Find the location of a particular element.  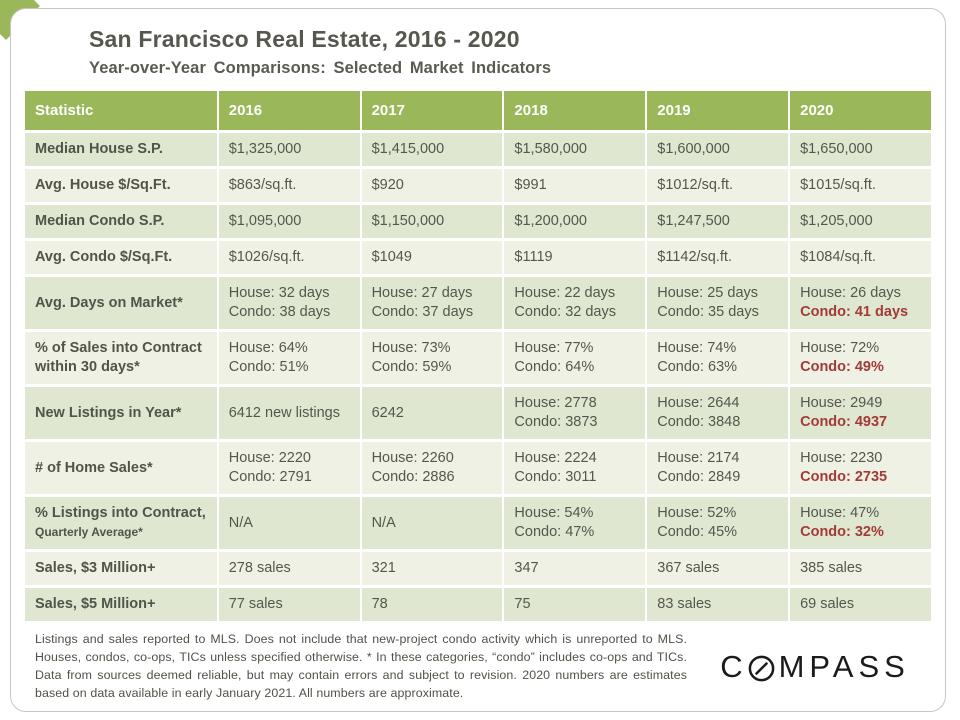

cell-line: Condo: 2886 is located at coordinates (413, 477).